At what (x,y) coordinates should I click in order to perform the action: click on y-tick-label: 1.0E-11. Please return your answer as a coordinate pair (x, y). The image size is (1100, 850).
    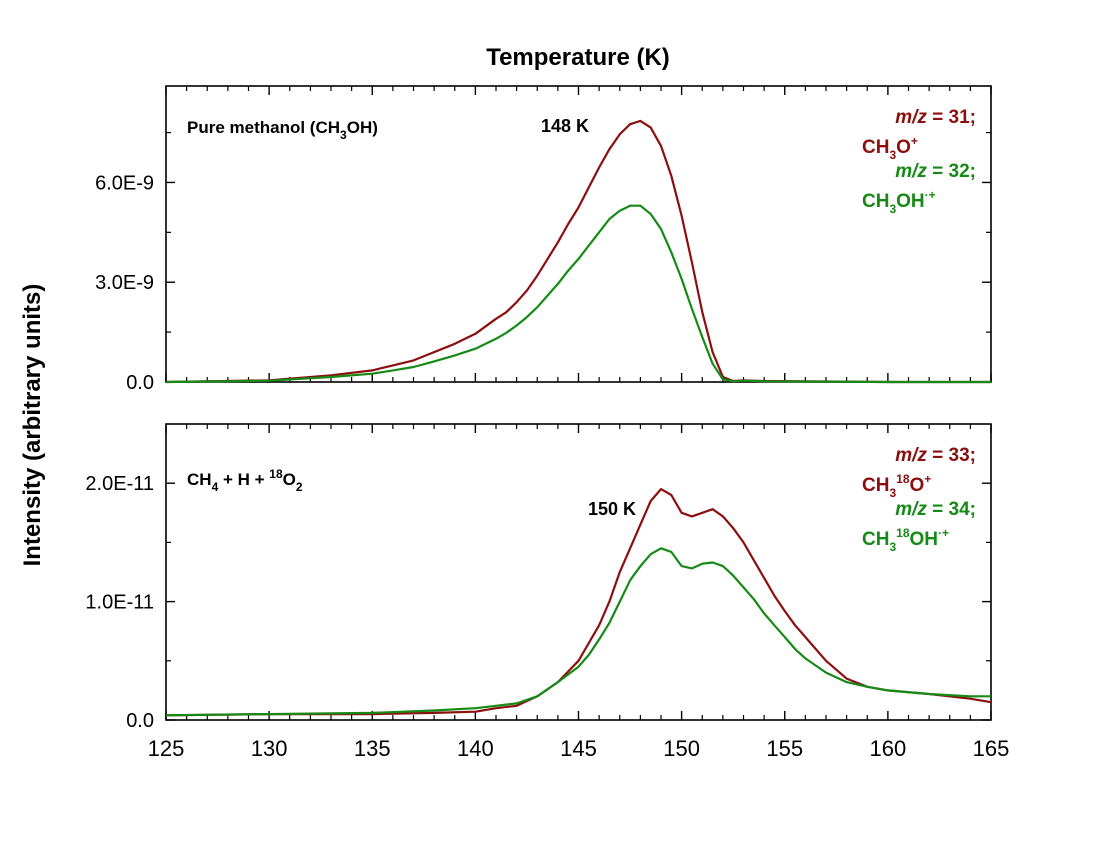
    Looking at the image, I should click on (119, 603).